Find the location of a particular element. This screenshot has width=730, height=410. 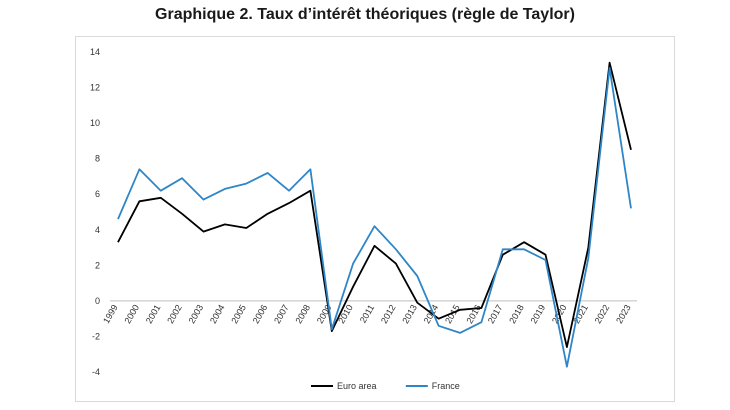

x-tick-label: 2000 is located at coordinates (131, 314).